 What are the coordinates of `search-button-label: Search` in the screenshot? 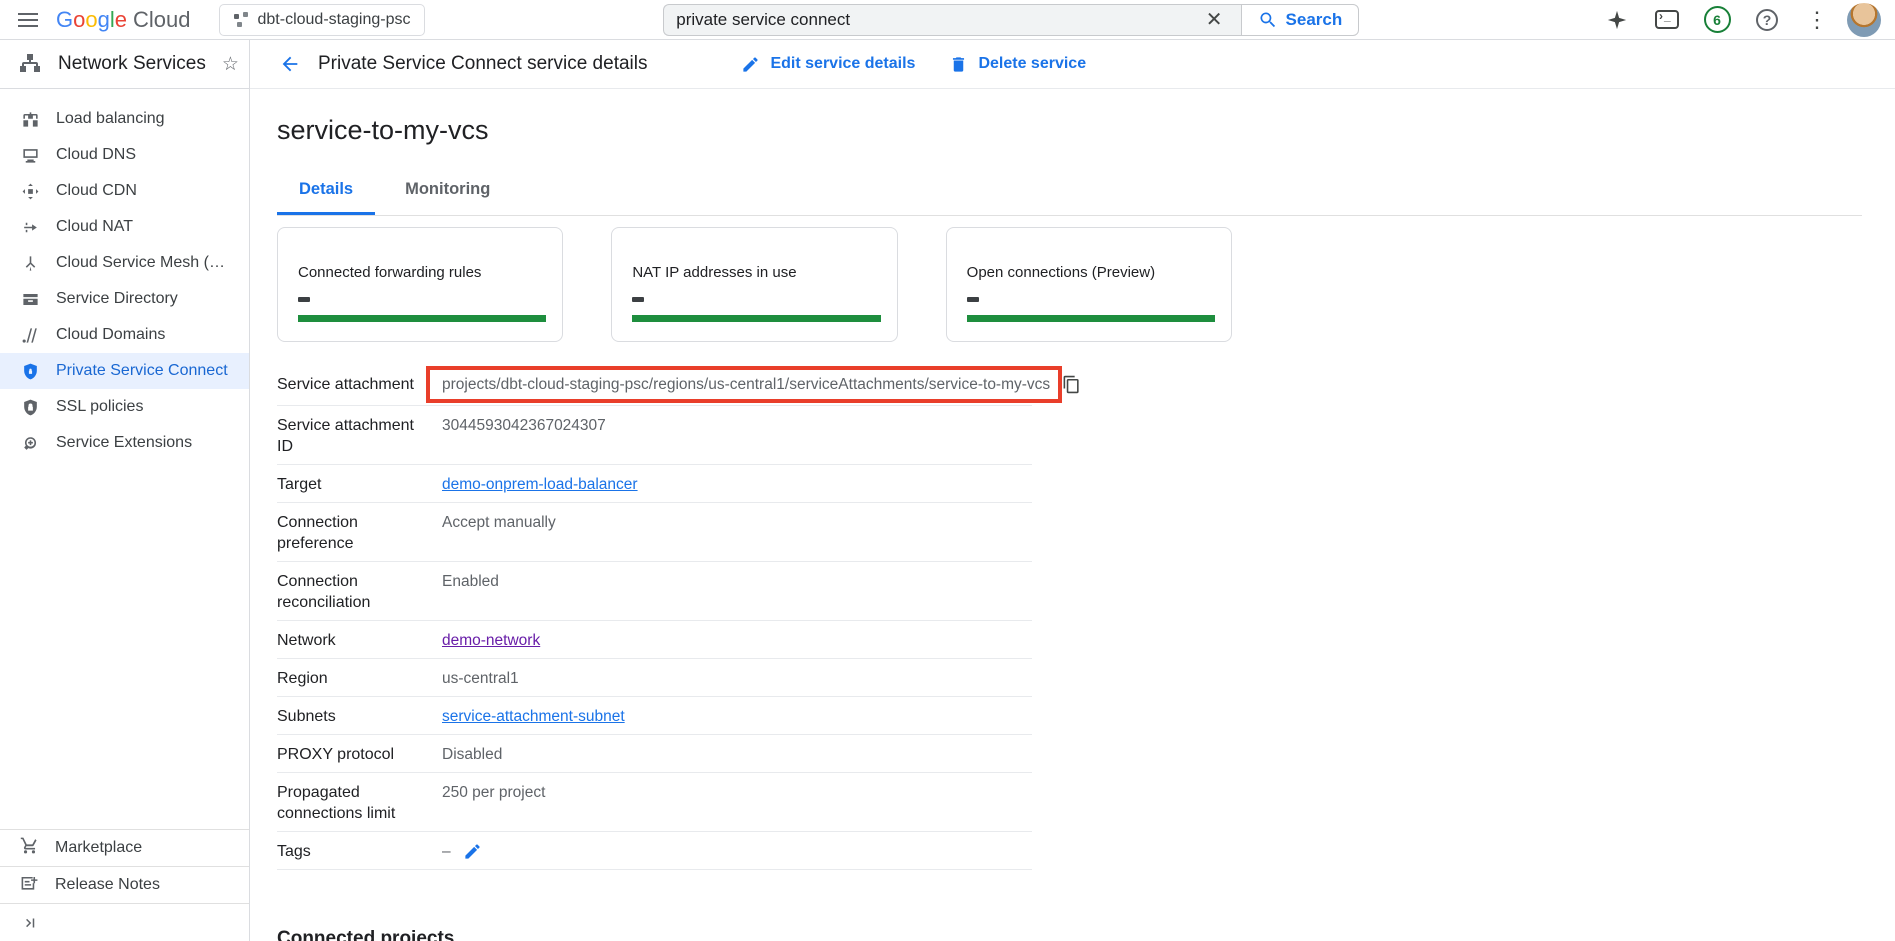 It's located at (1314, 19).